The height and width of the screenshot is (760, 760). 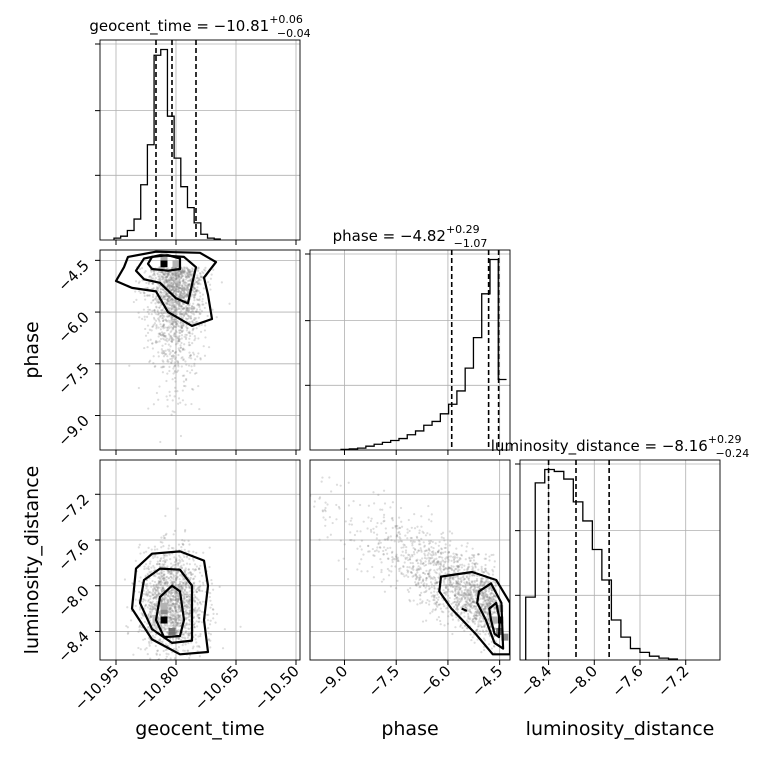 I want to click on scatter-points, so click(x=179, y=355).